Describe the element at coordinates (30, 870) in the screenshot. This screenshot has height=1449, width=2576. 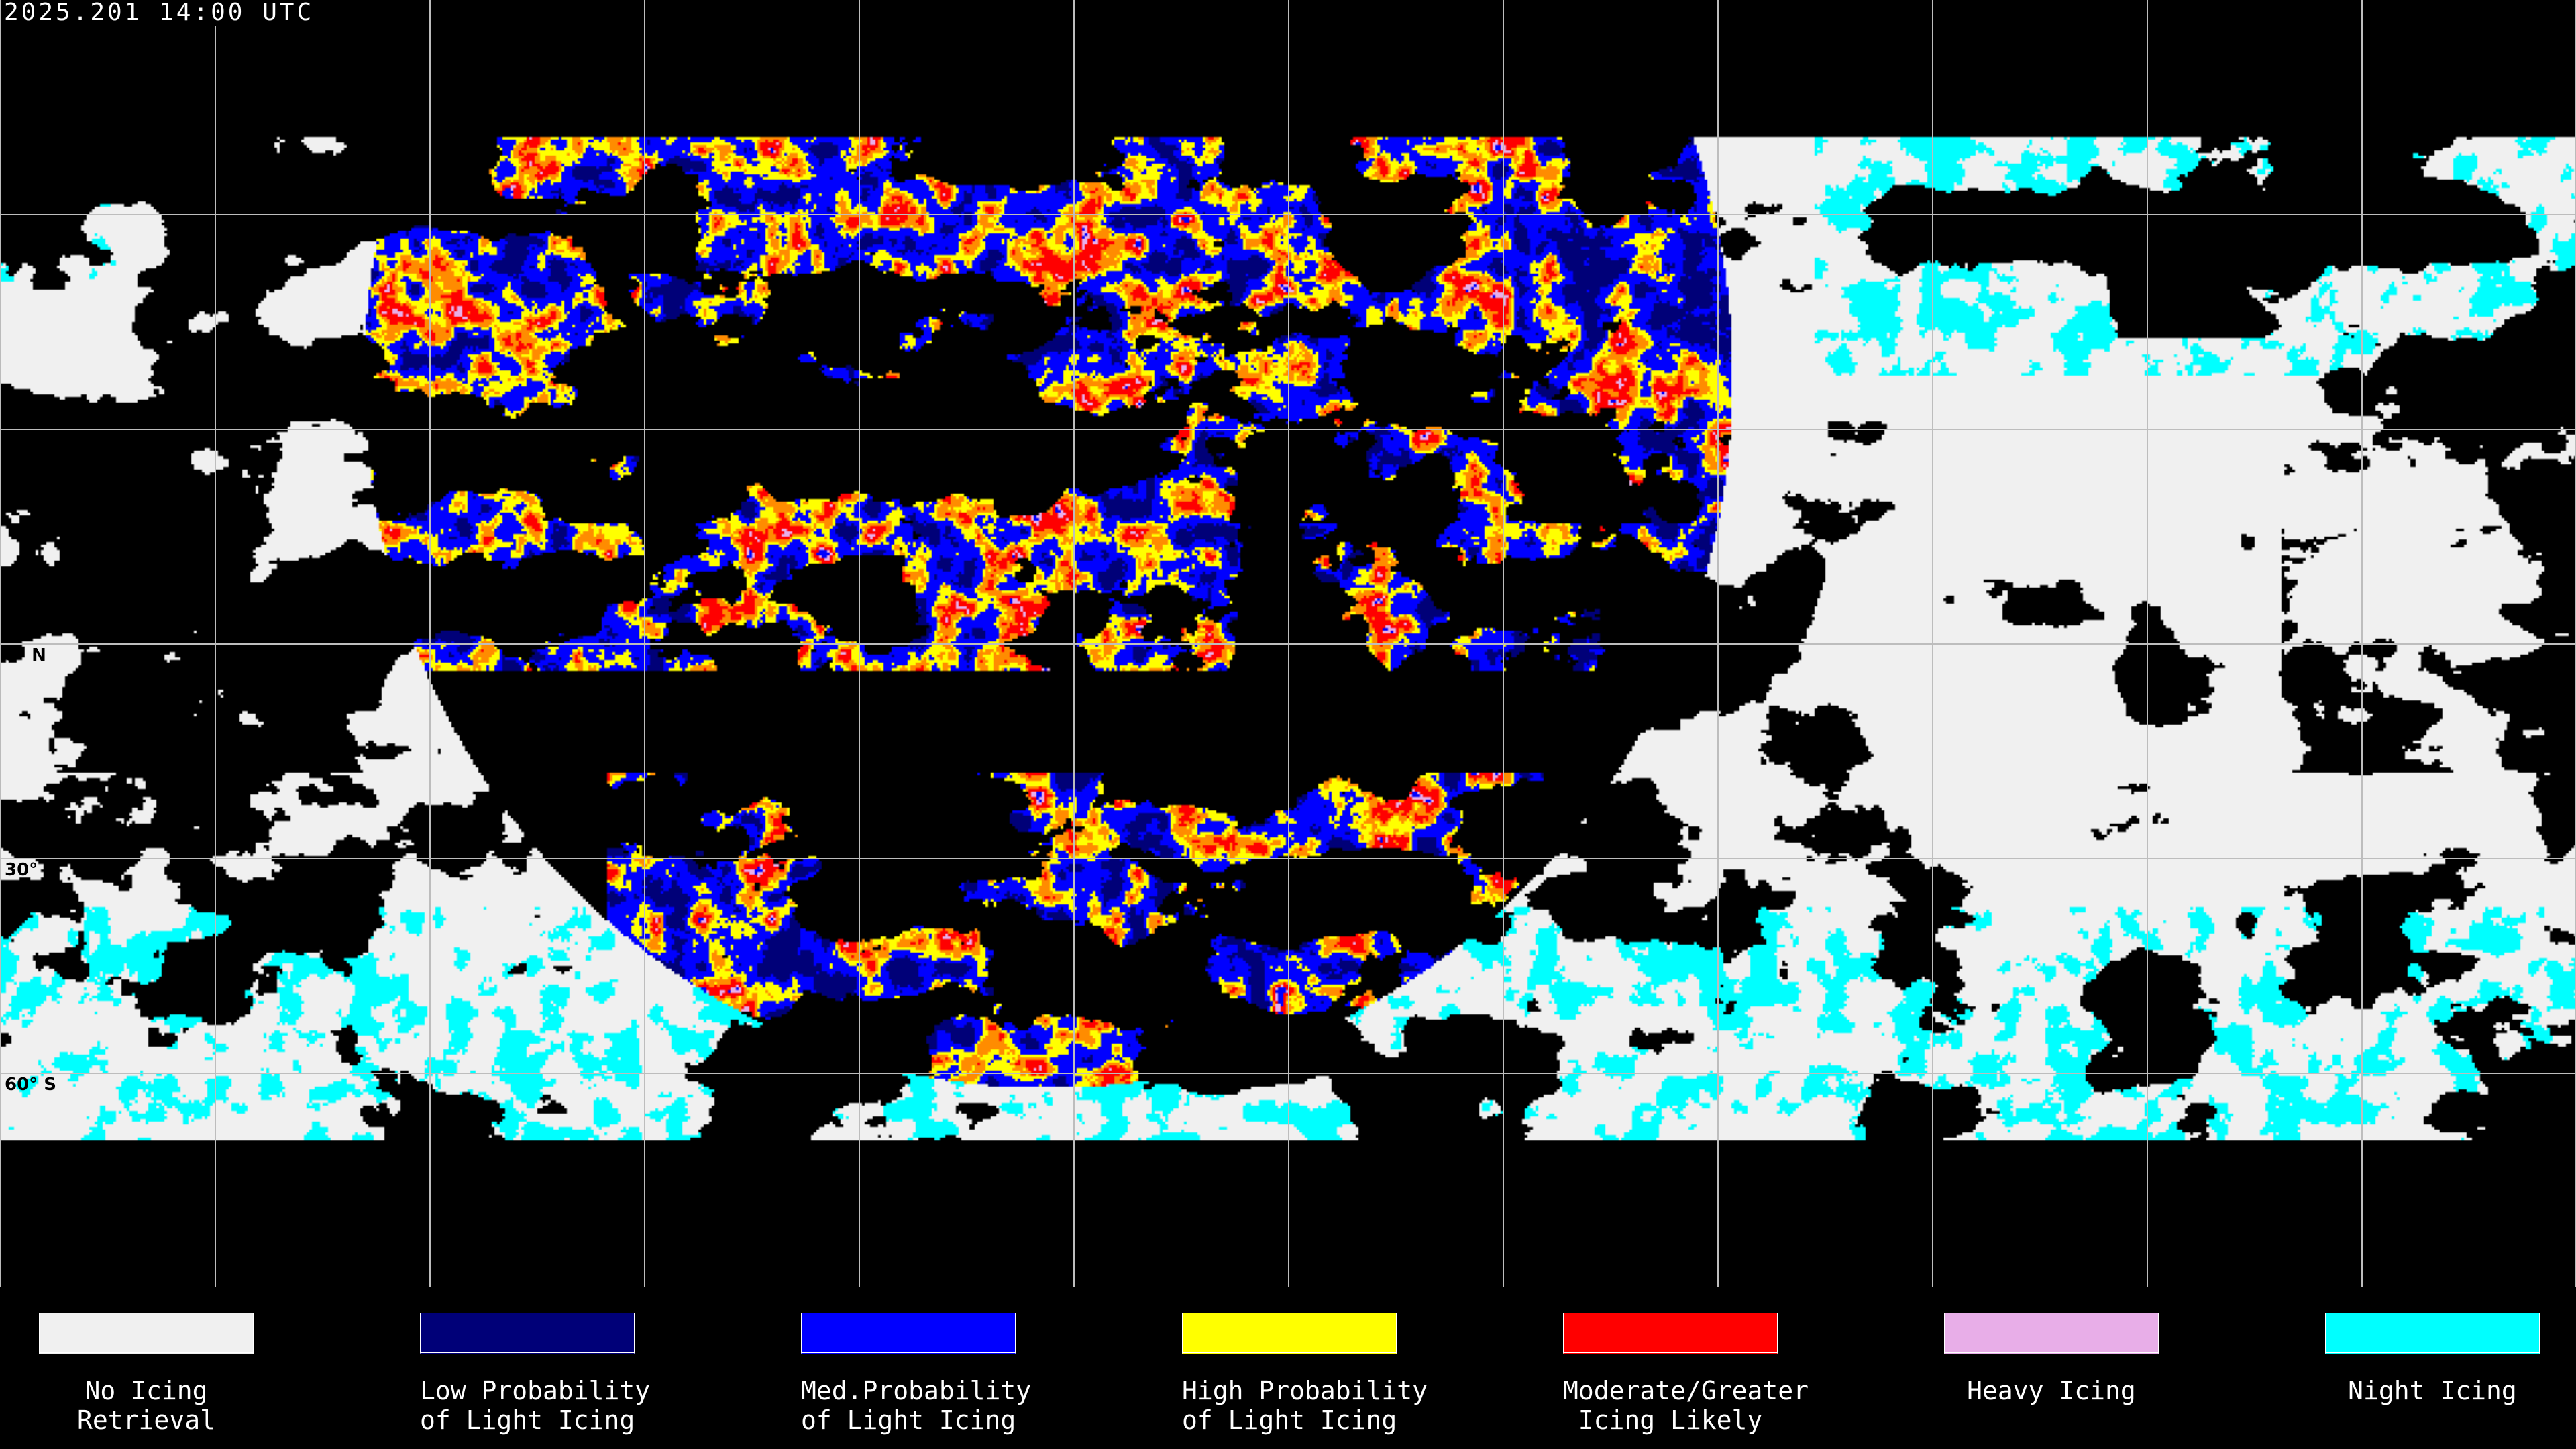
I see `lat-label-30s: 30° S` at that location.